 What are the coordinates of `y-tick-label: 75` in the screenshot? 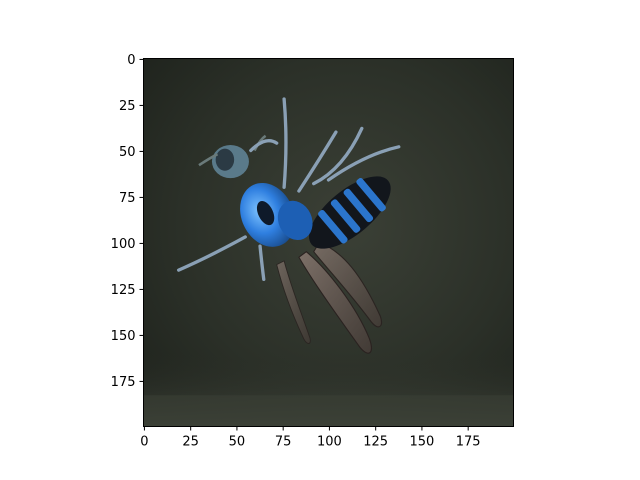 It's located at (127, 198).